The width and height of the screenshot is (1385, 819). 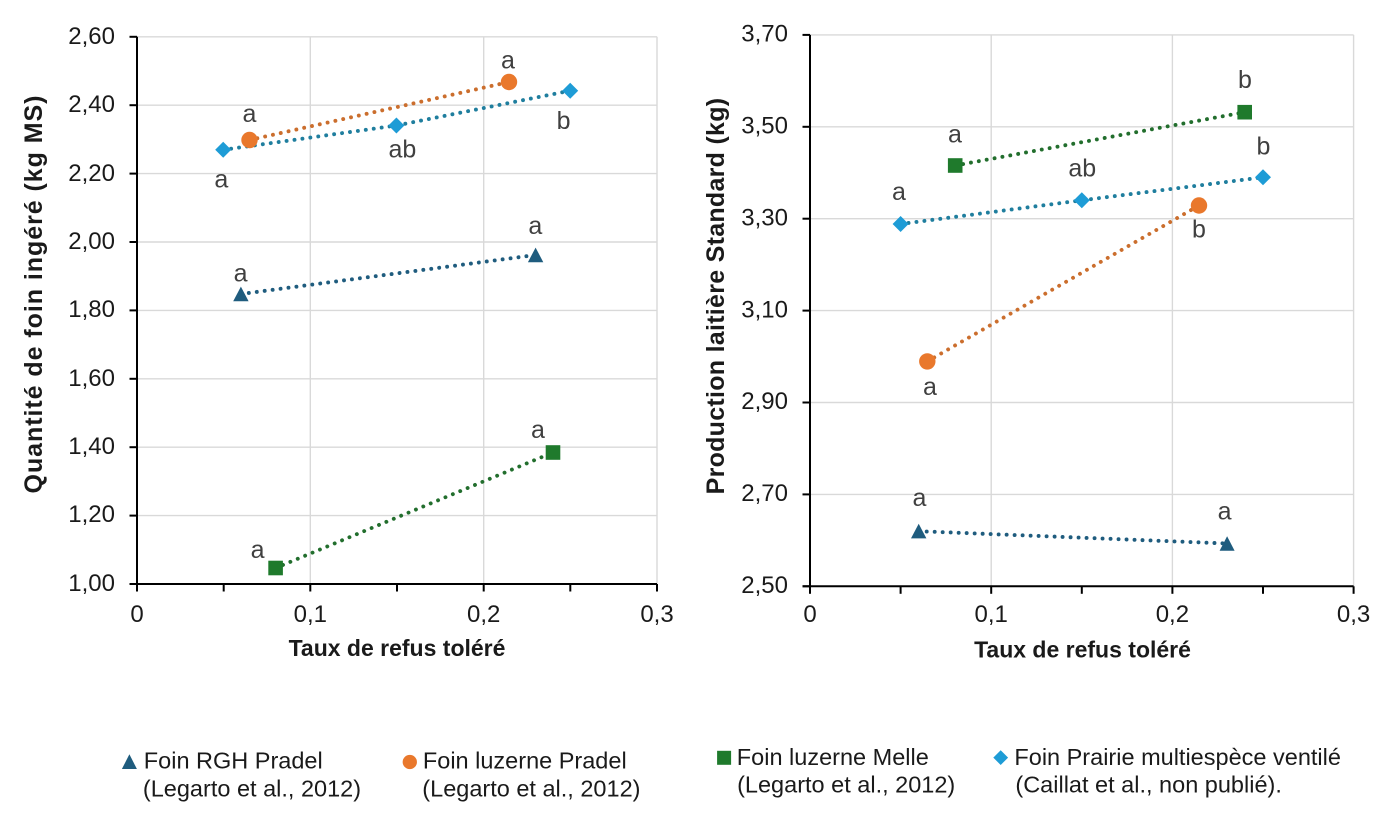 I want to click on svg-text:Foin Prairie multiespèce venti: Foin Prairie multiespèce ventilé, so click(x=1177, y=757).